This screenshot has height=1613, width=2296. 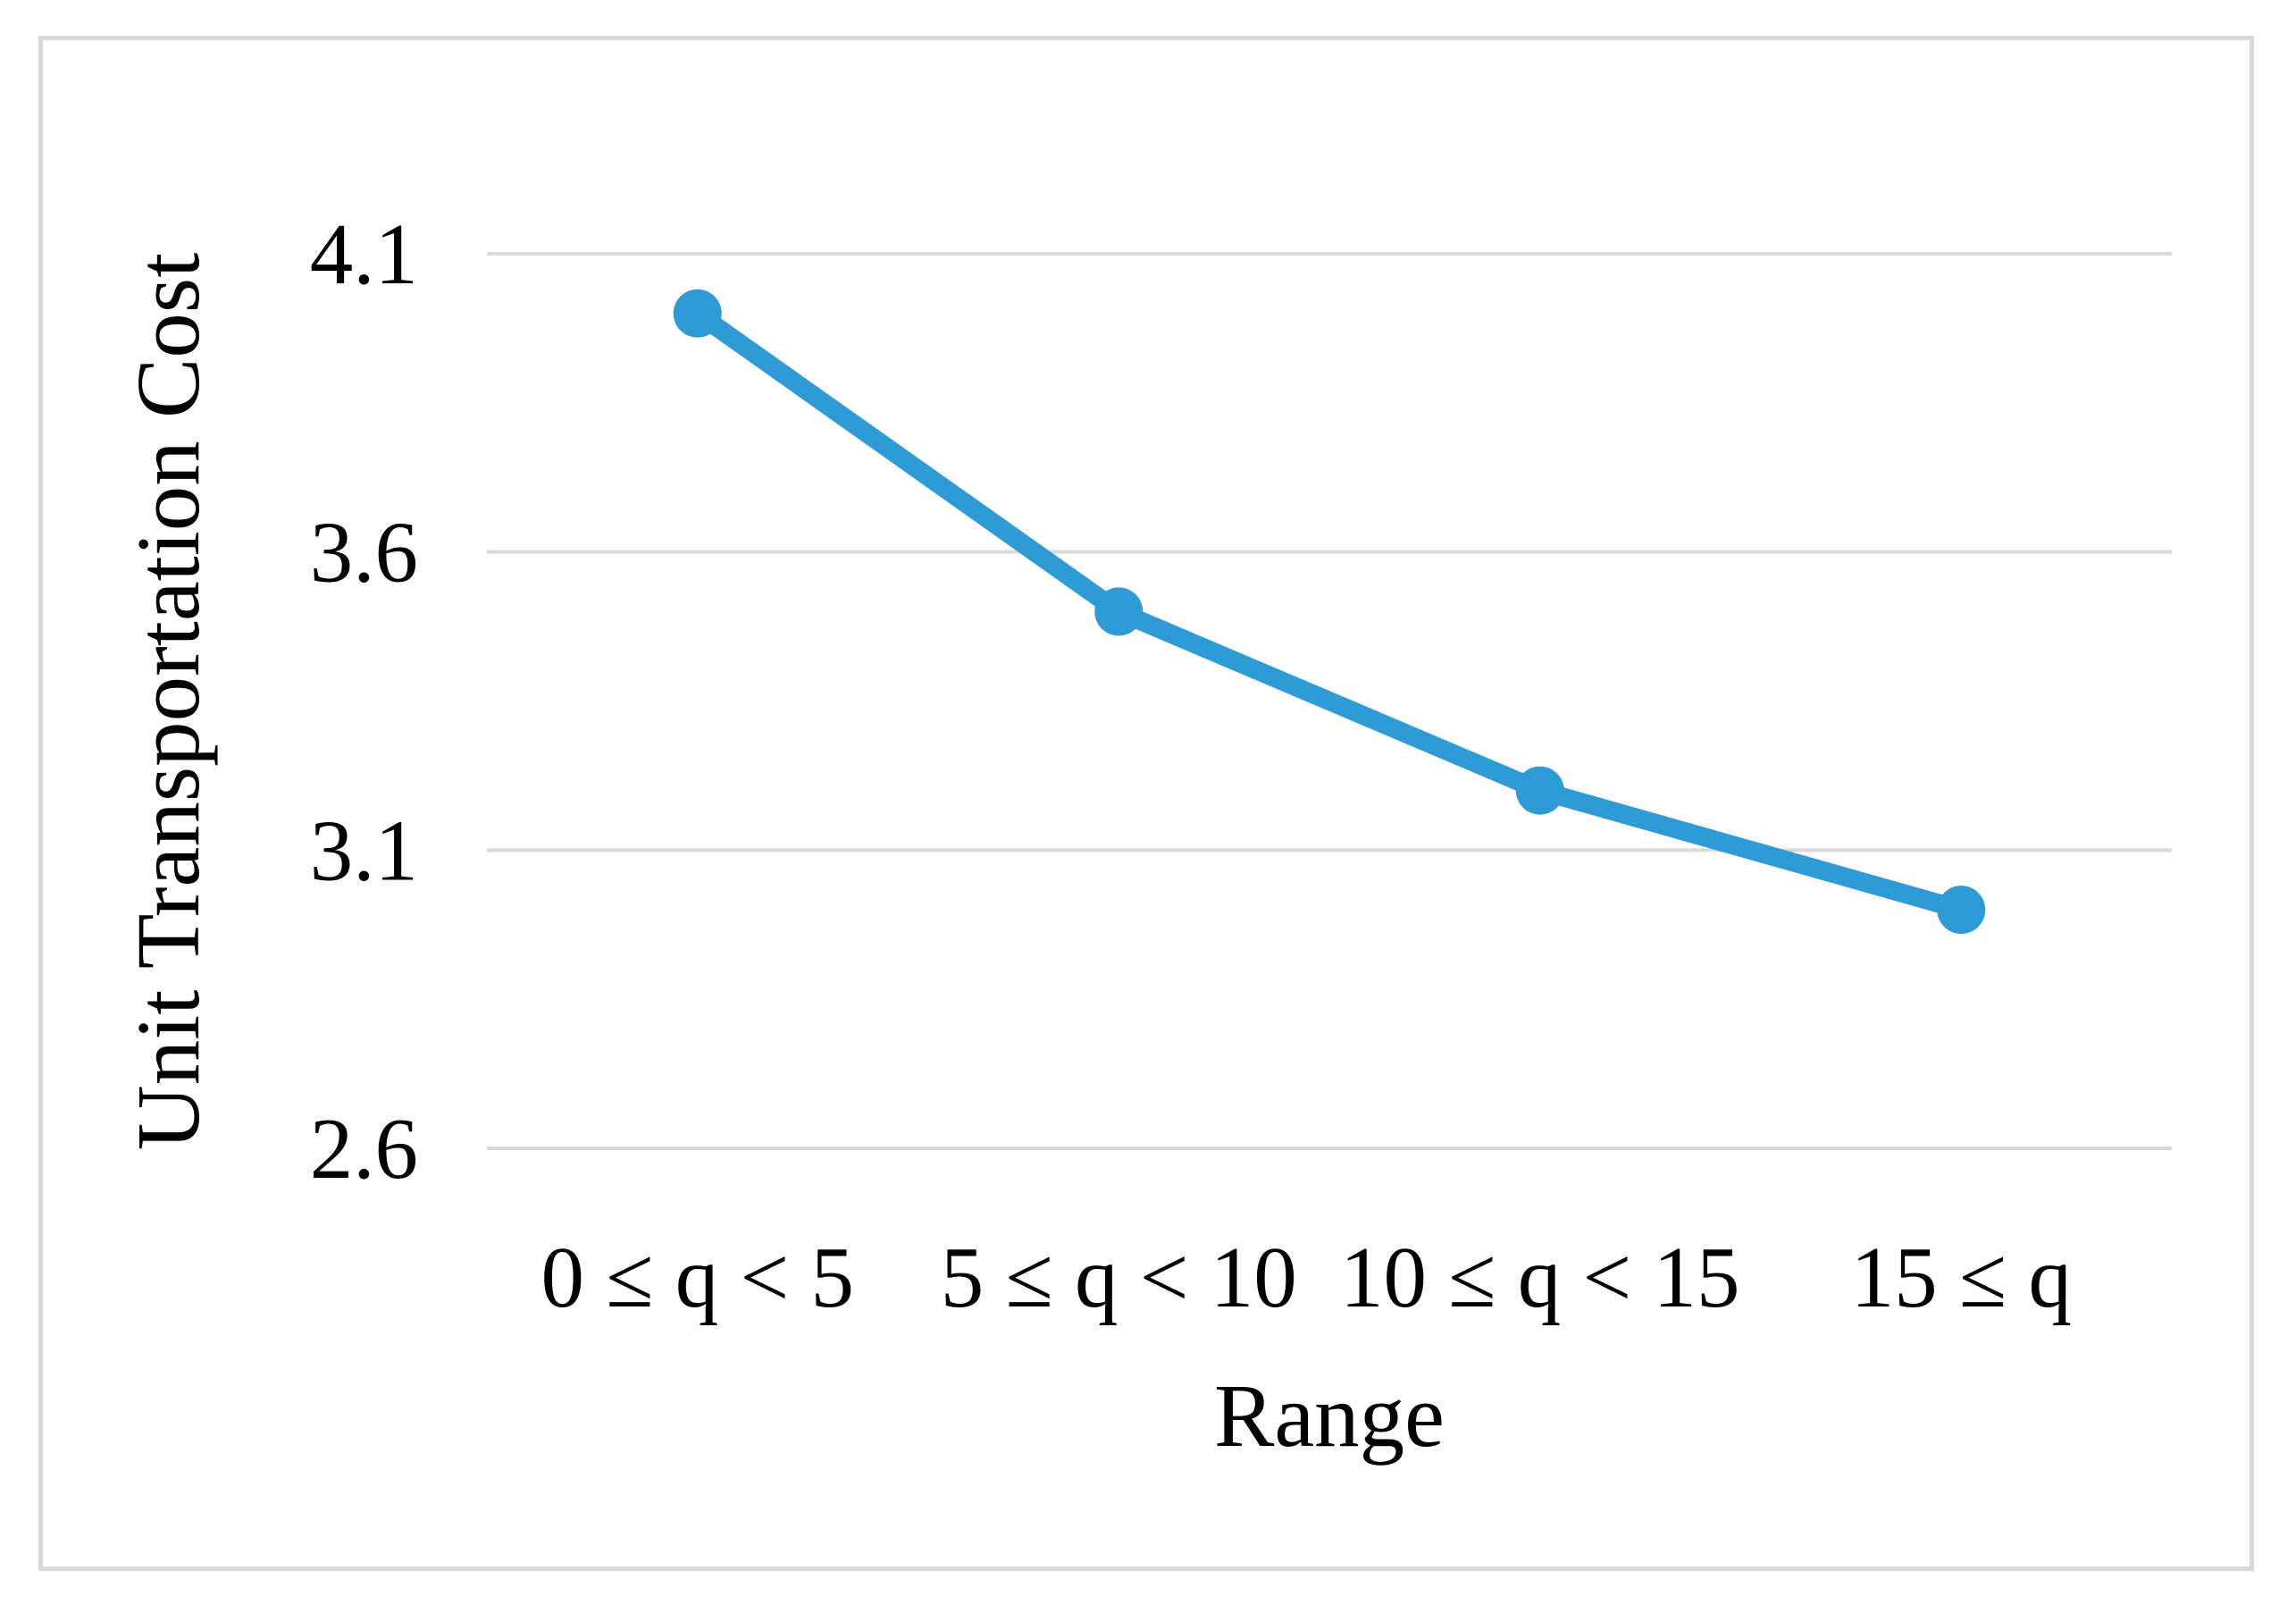 I want to click on y-tick-label: 4.1, so click(x=364, y=254).